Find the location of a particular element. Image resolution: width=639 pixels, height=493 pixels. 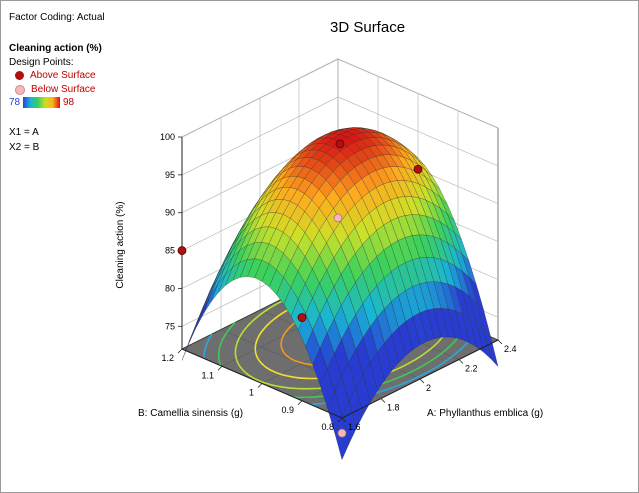

legend-x1: X1 = A is located at coordinates (24, 132).